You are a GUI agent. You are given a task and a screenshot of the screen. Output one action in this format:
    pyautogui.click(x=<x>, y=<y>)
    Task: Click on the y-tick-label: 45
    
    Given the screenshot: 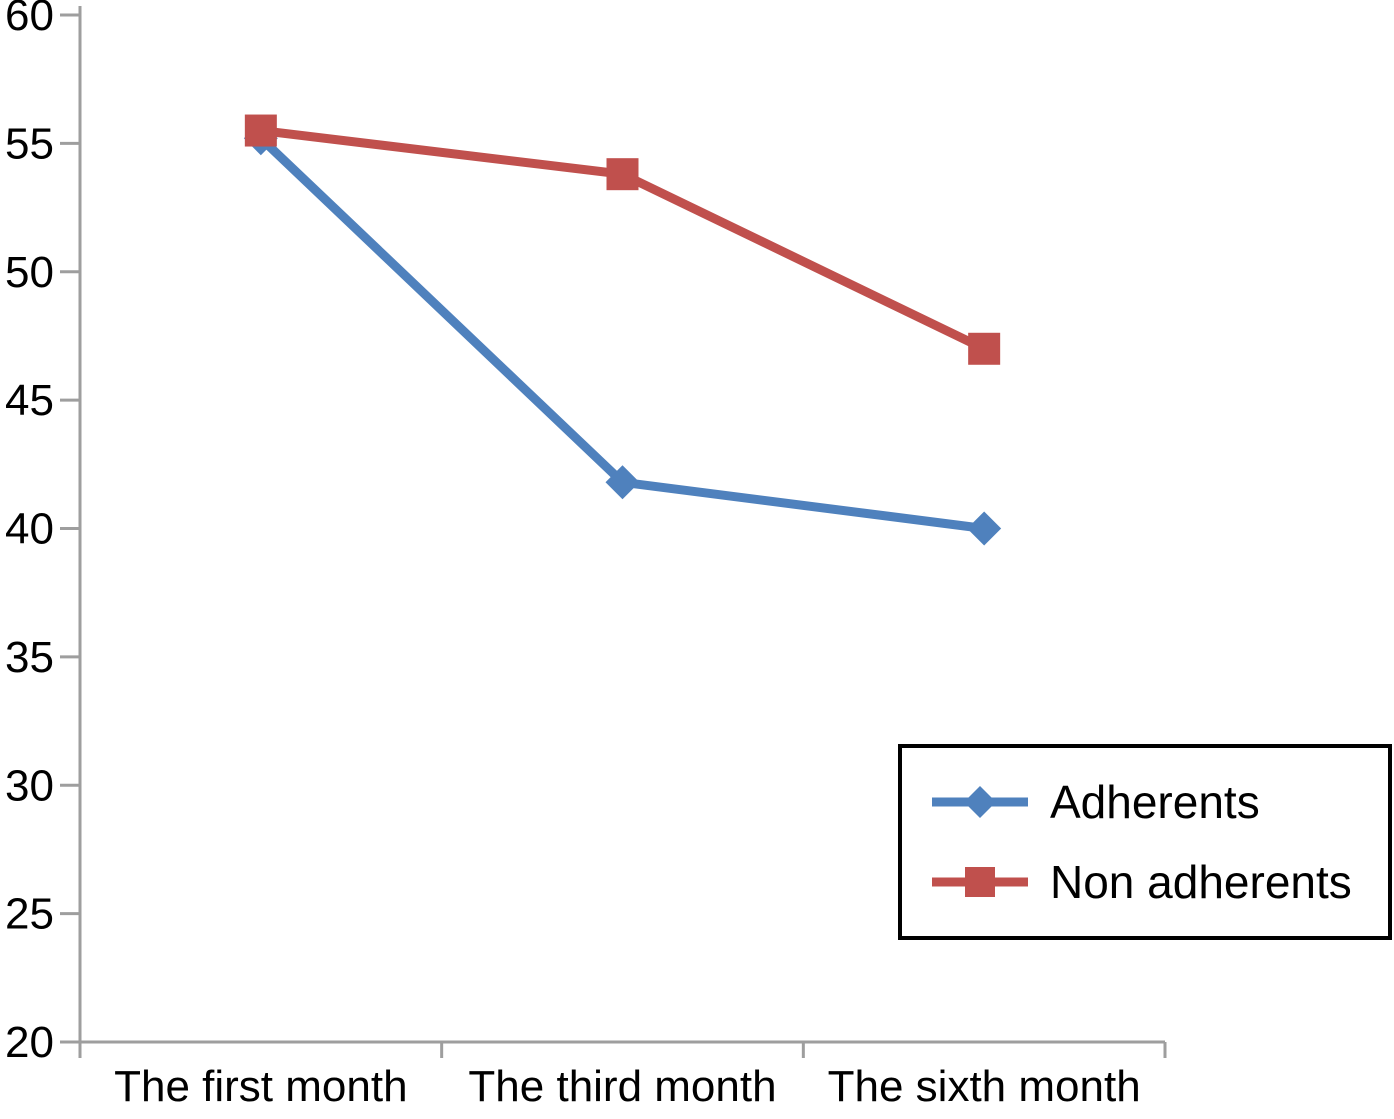 What is the action you would take?
    pyautogui.click(x=29, y=400)
    